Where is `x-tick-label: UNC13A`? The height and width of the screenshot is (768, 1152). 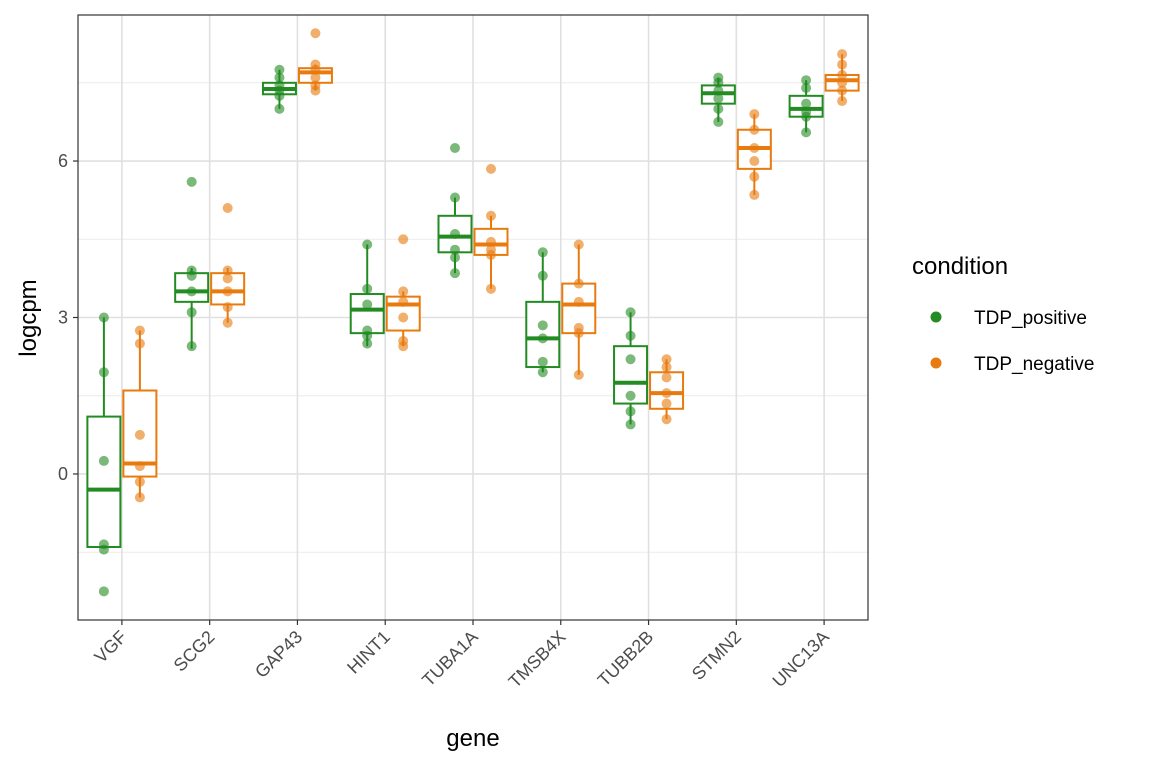
x-tick-label: UNC13A is located at coordinates (801, 659).